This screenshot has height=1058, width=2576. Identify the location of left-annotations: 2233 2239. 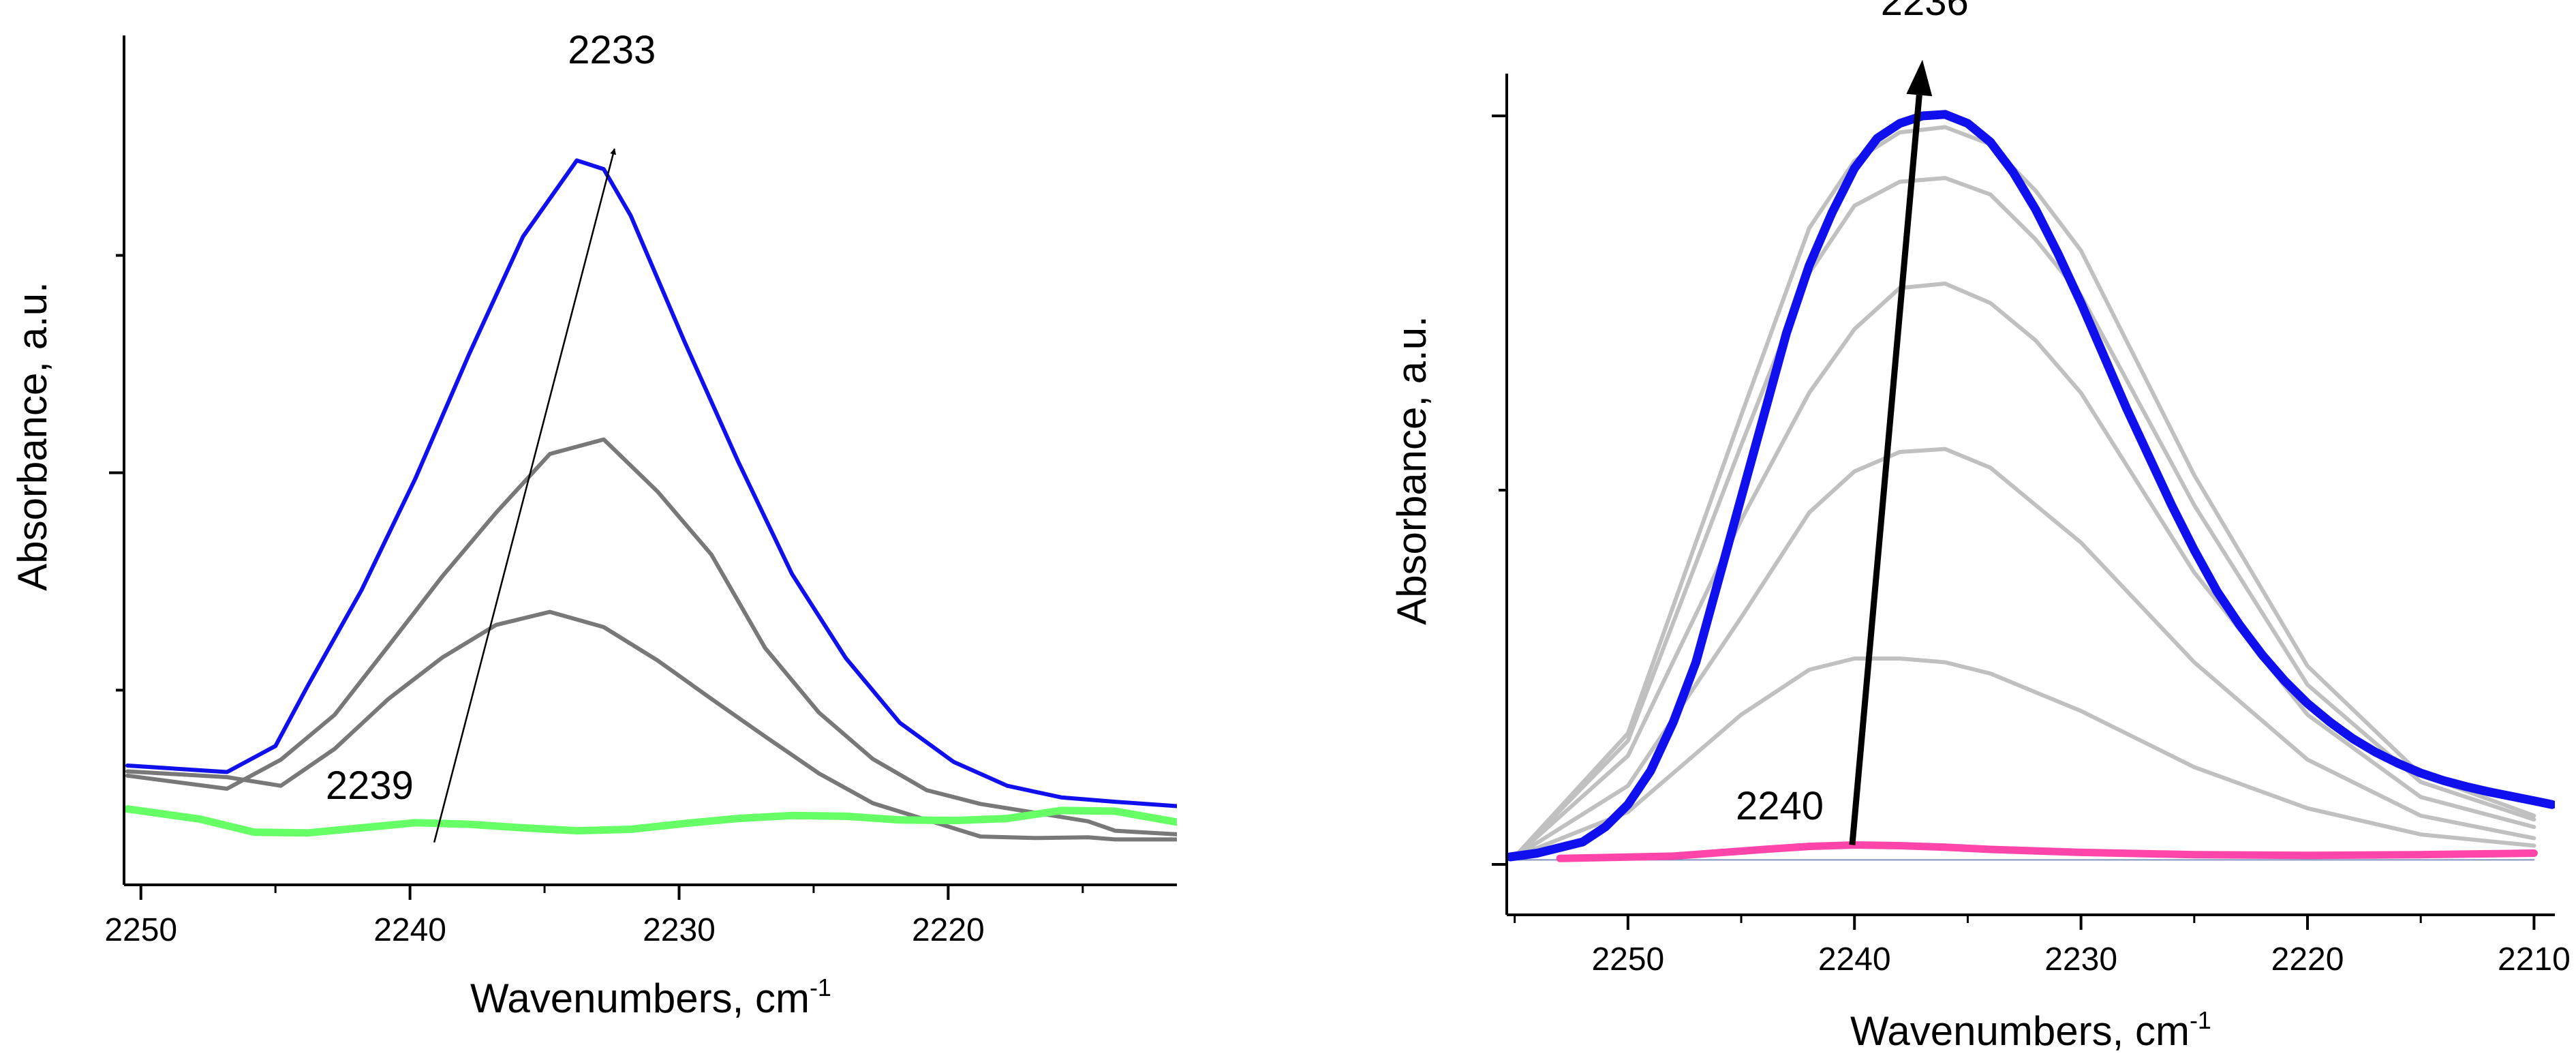
(491, 435).